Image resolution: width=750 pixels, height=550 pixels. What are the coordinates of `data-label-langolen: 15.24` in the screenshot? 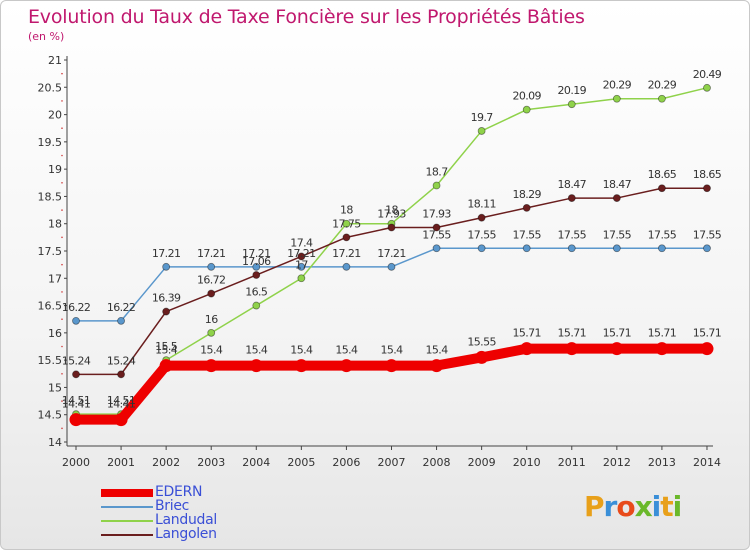 It's located at (121, 360).